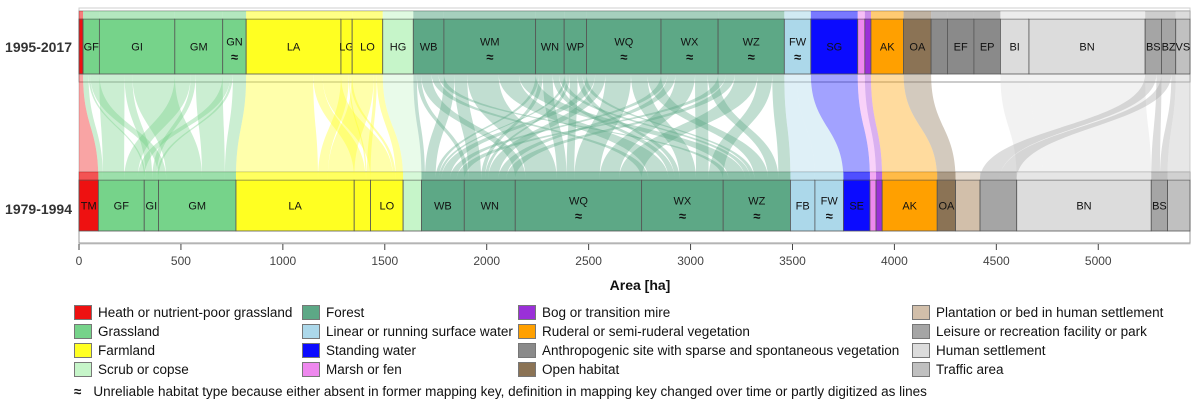  I want to click on stratum-top-sg, so click(834, 46).